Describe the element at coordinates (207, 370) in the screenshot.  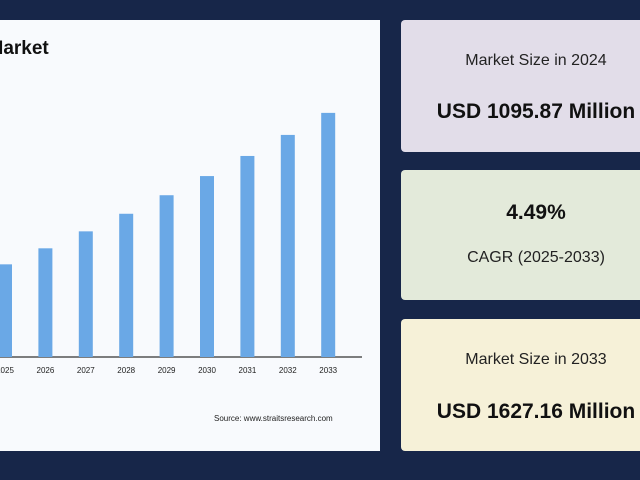
I see `tick-label-2030: 2030` at that location.